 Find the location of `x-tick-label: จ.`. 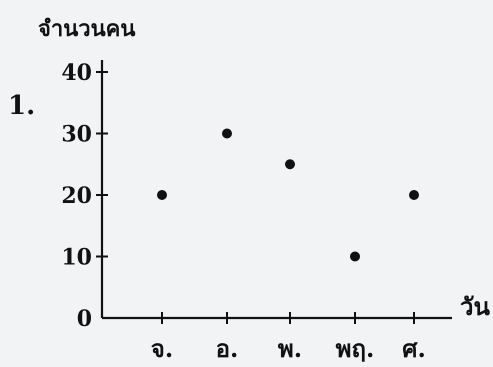

x-tick-label: จ. is located at coordinates (162, 348).